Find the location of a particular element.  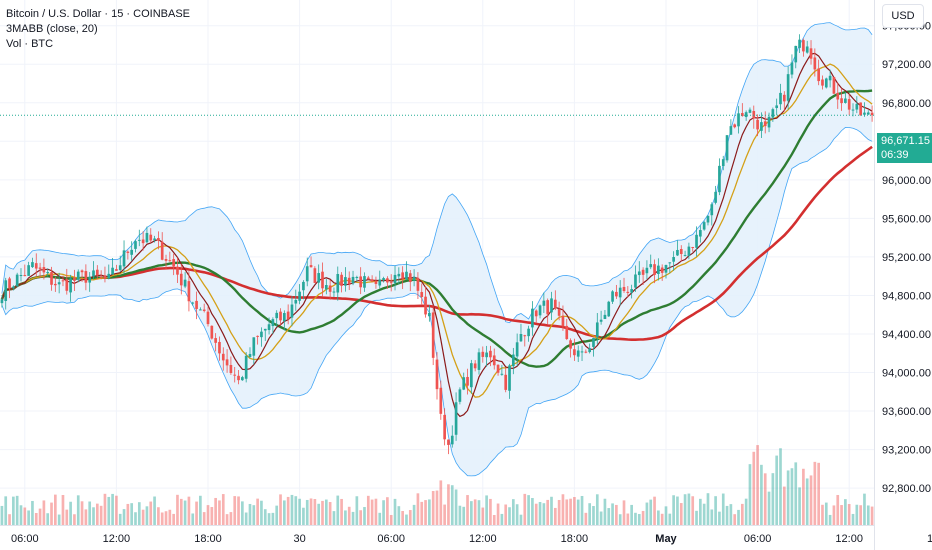

price-tick-label: 96,000.00 is located at coordinates (906, 181).